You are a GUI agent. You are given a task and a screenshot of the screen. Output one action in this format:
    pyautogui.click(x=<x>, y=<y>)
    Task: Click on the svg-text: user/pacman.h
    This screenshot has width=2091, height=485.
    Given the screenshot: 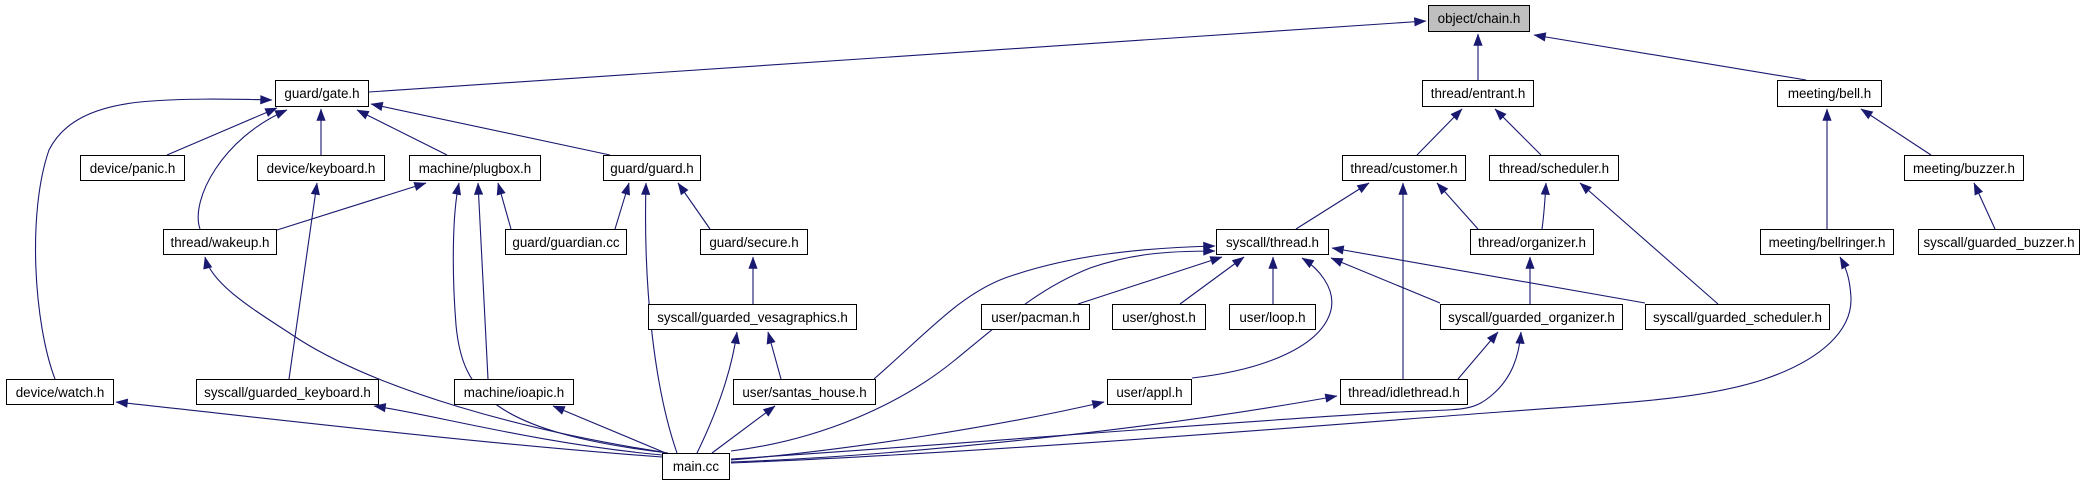 What is the action you would take?
    pyautogui.click(x=1035, y=317)
    